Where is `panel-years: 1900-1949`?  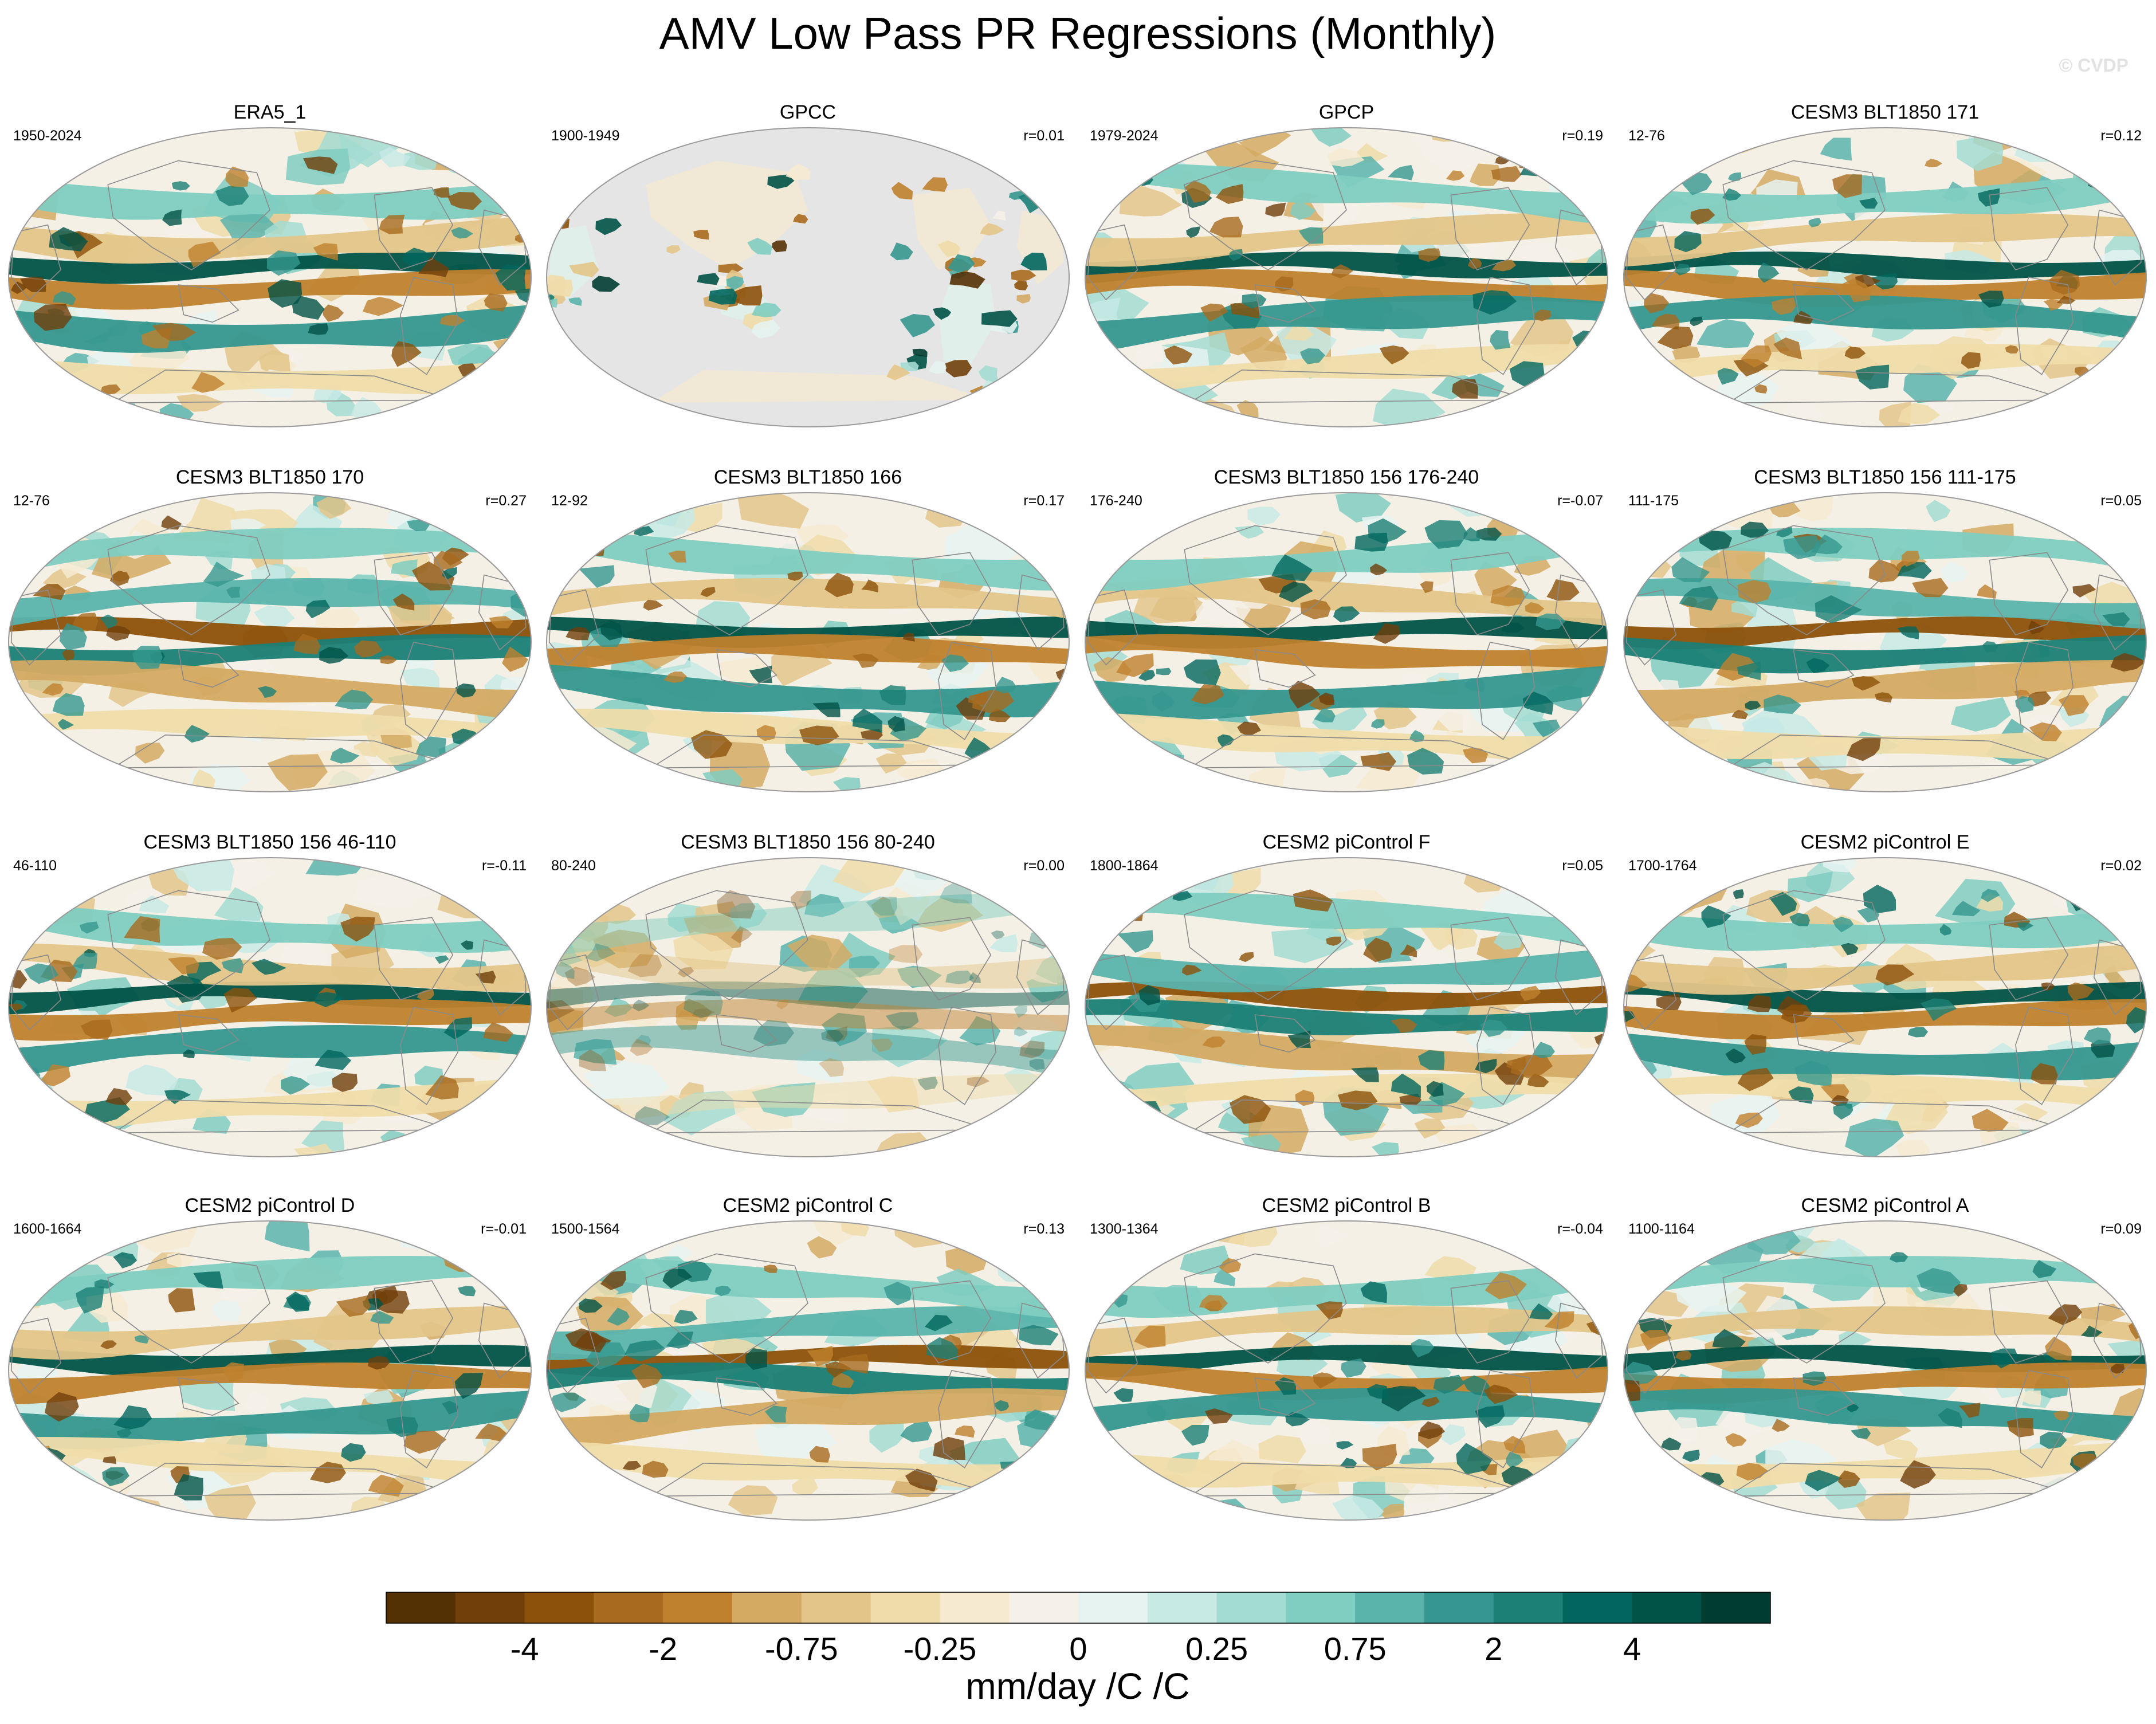
panel-years: 1900-1949 is located at coordinates (585, 136).